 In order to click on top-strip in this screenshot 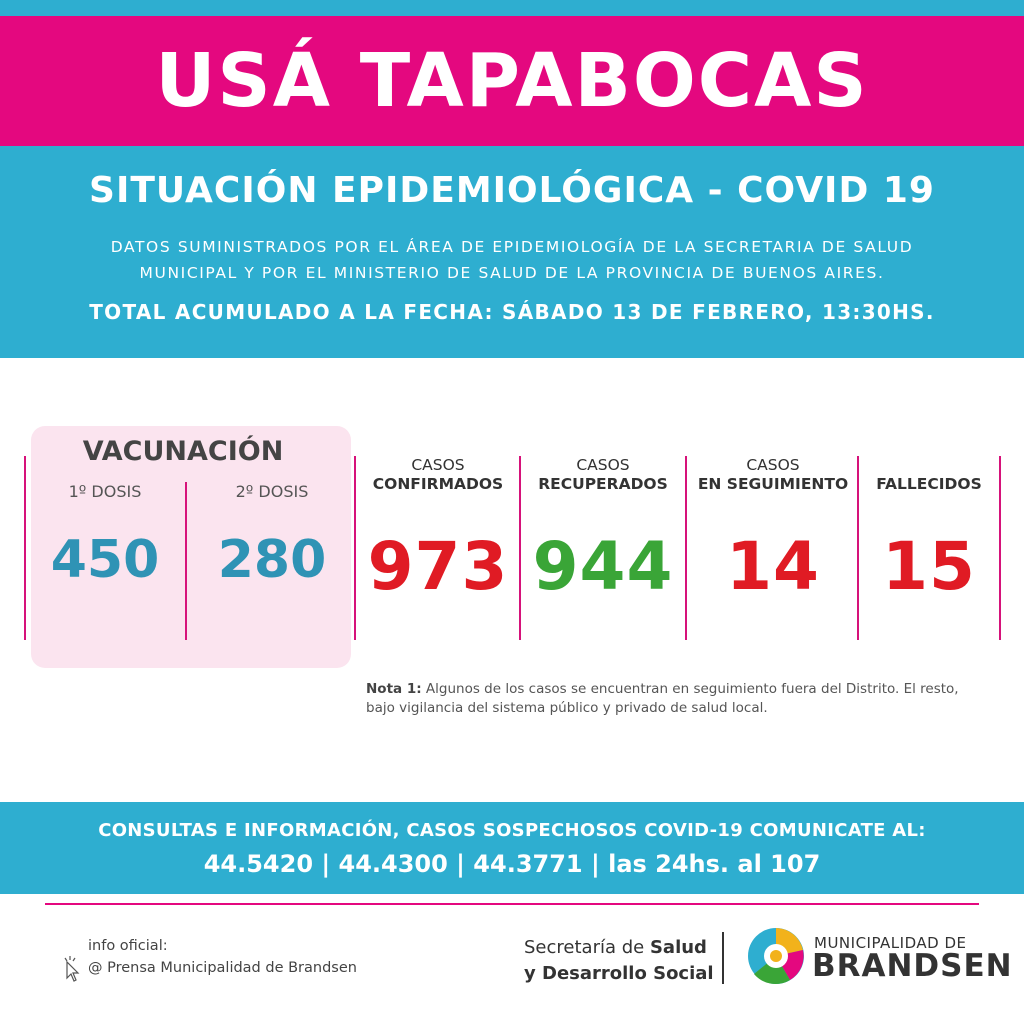, I will do `click(512, 8)`.